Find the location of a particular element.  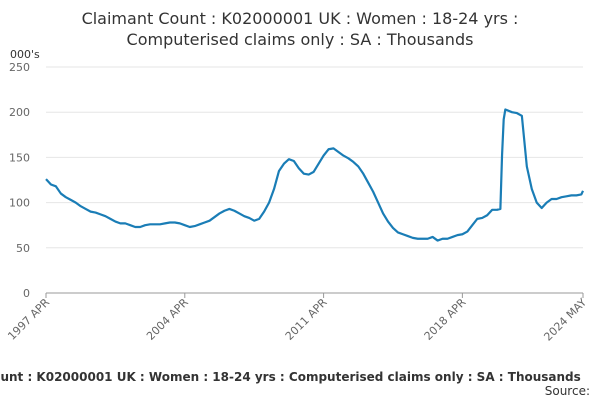

y-tick-label: 200 is located at coordinates (19, 112).